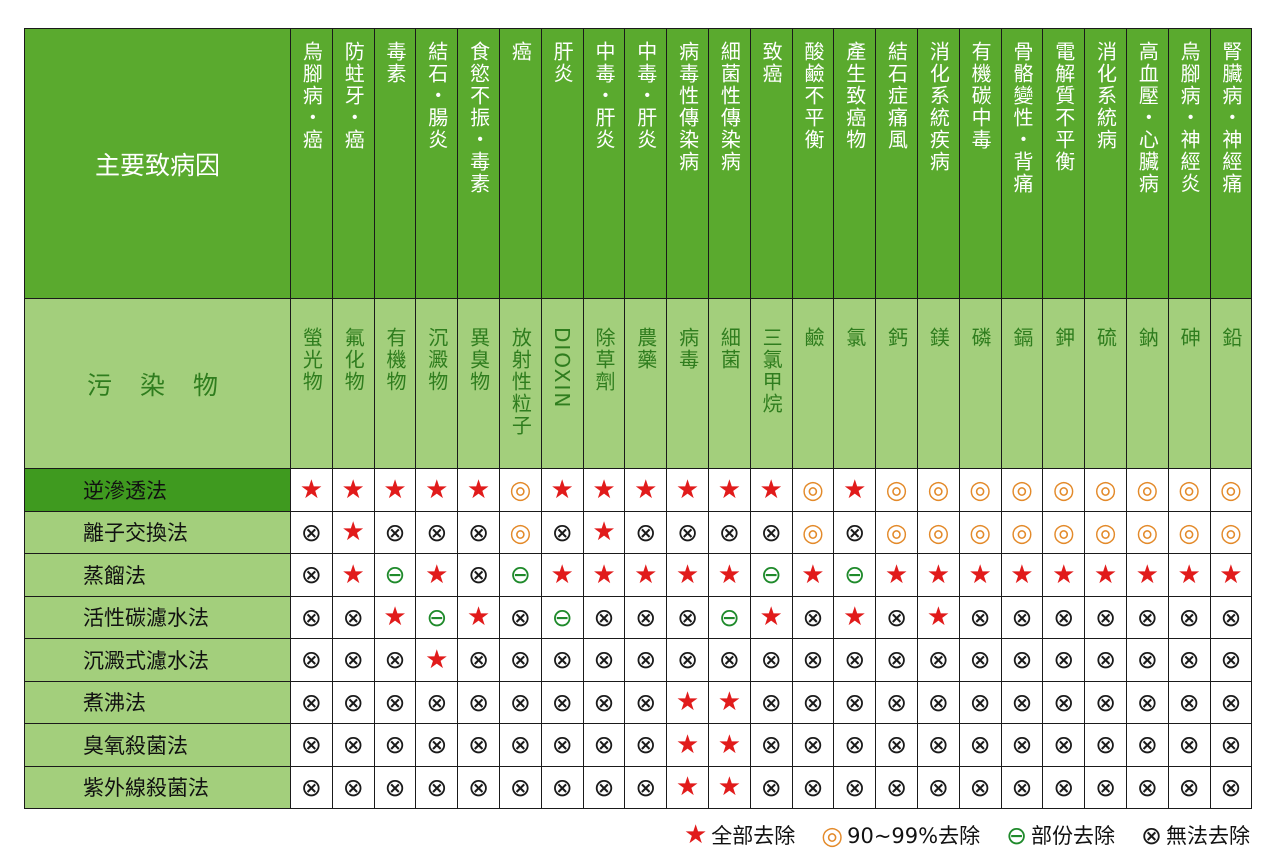 Image resolution: width=1271 pixels, height=865 pixels. I want to click on pollutant-label: 細菌, so click(729, 349).